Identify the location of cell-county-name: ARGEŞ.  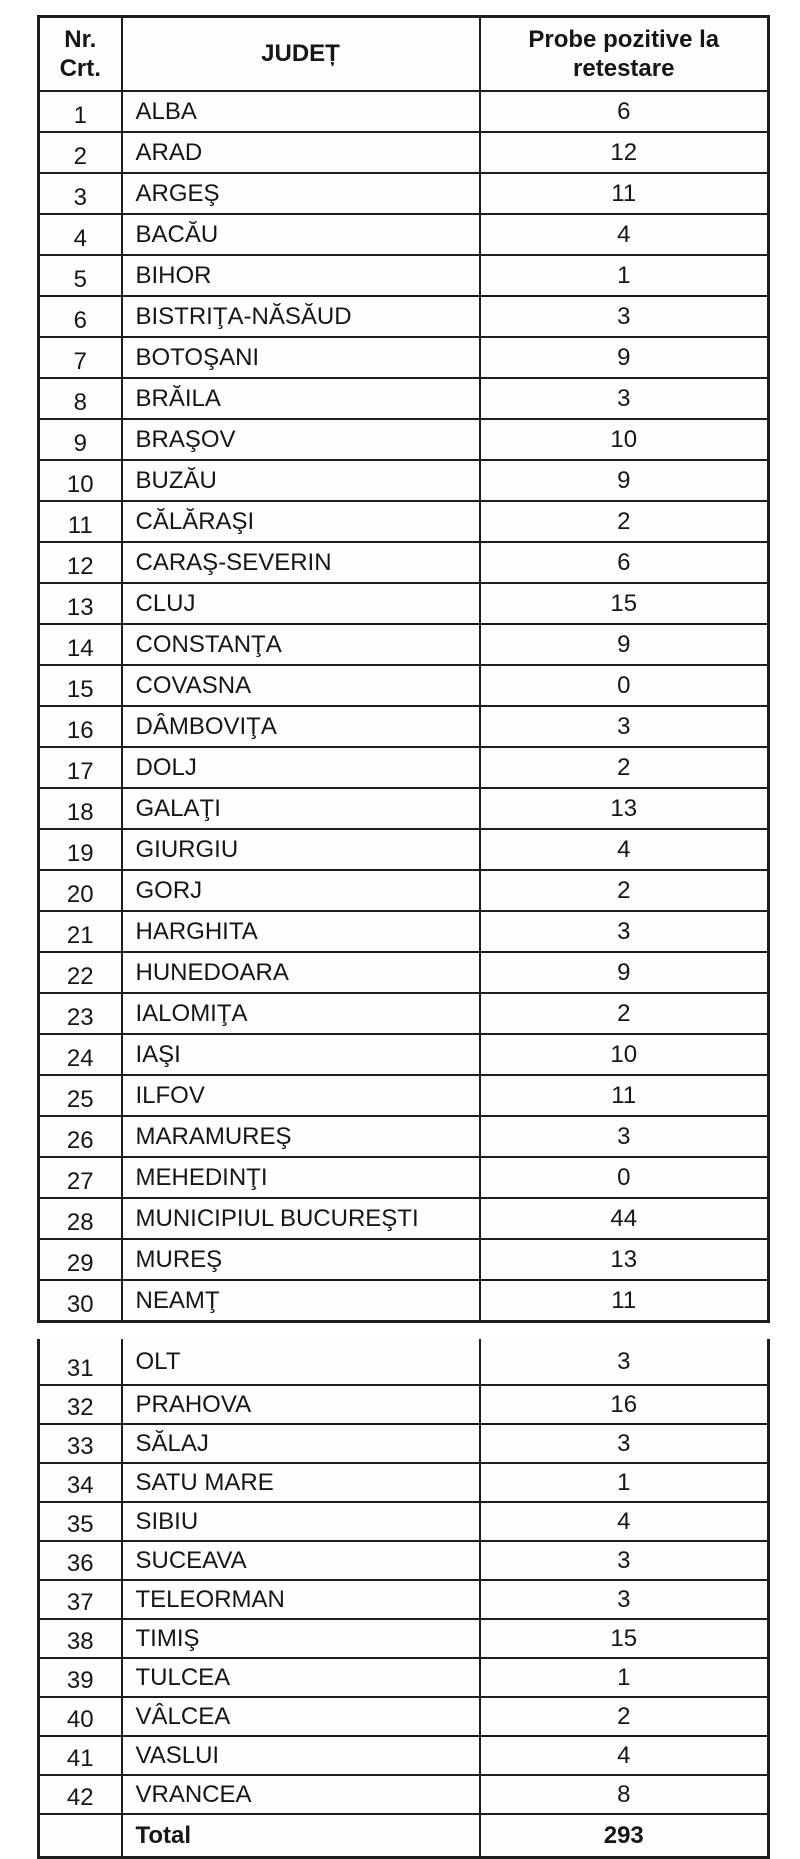
(300, 193).